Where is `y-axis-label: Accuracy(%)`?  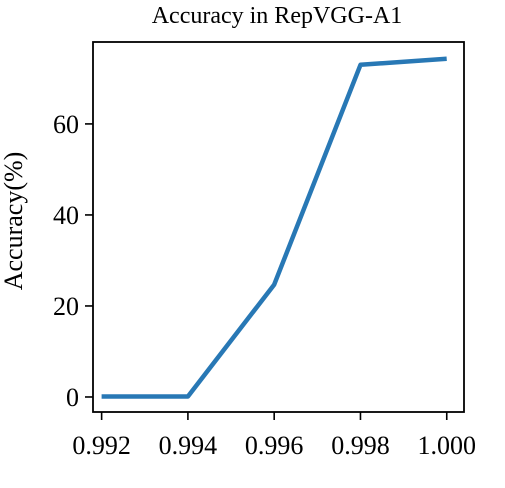 y-axis-label: Accuracy(%) is located at coordinates (14, 221).